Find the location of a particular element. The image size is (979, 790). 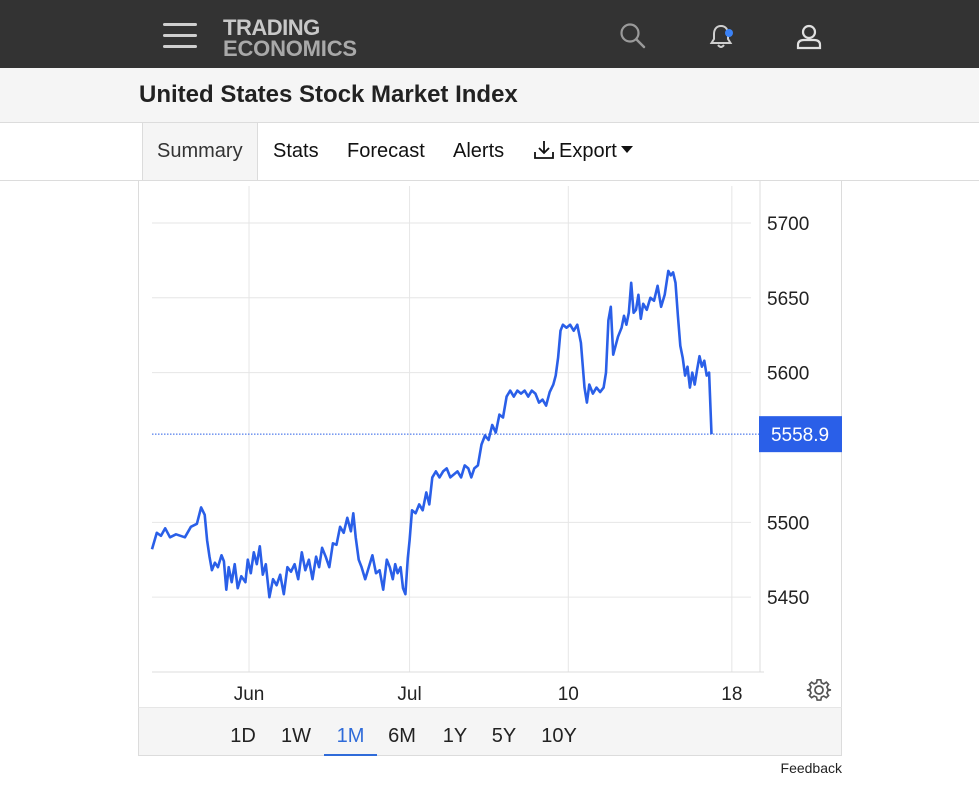

range-5y-label: 5Y is located at coordinates (504, 736).